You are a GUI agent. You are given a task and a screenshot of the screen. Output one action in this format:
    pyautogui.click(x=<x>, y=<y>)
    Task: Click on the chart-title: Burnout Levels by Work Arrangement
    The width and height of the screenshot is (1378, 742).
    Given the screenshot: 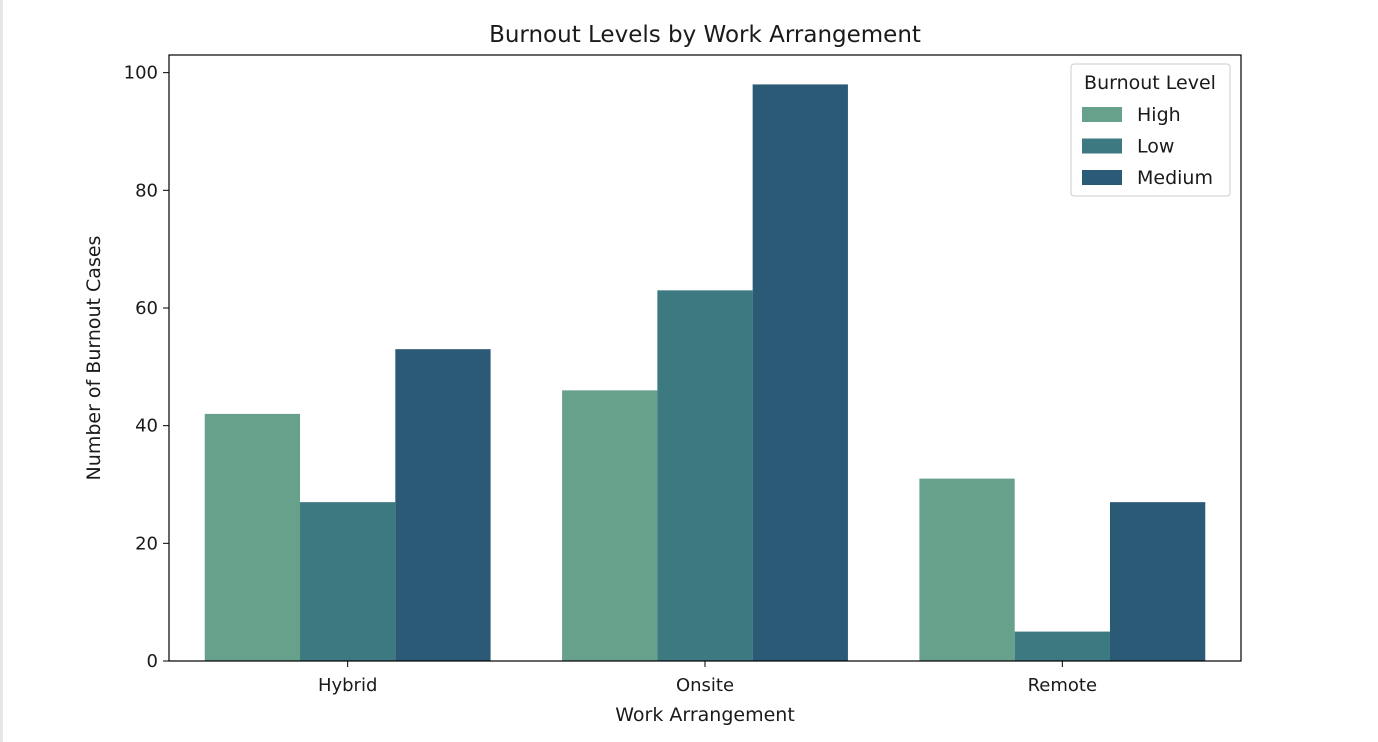 What is the action you would take?
    pyautogui.click(x=705, y=35)
    